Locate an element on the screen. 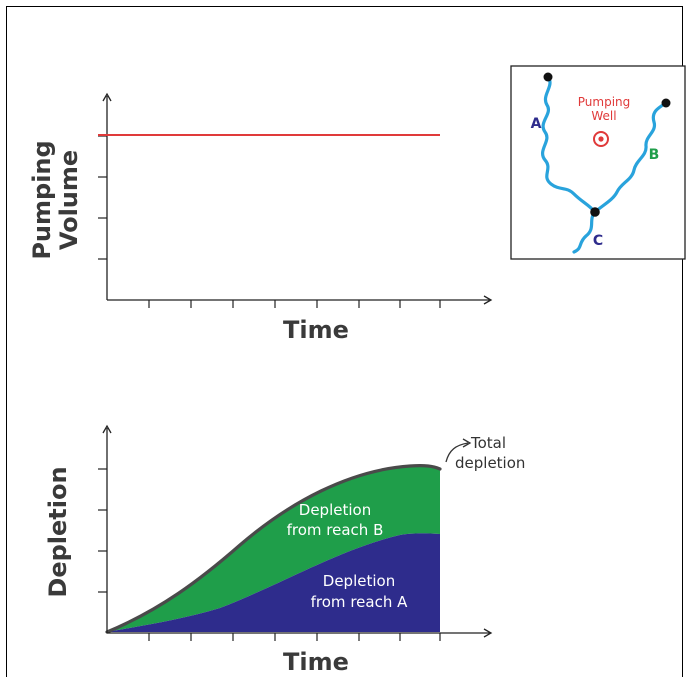 The height and width of the screenshot is (677, 691). area-depletion-reach-a is located at coordinates (273, 582).